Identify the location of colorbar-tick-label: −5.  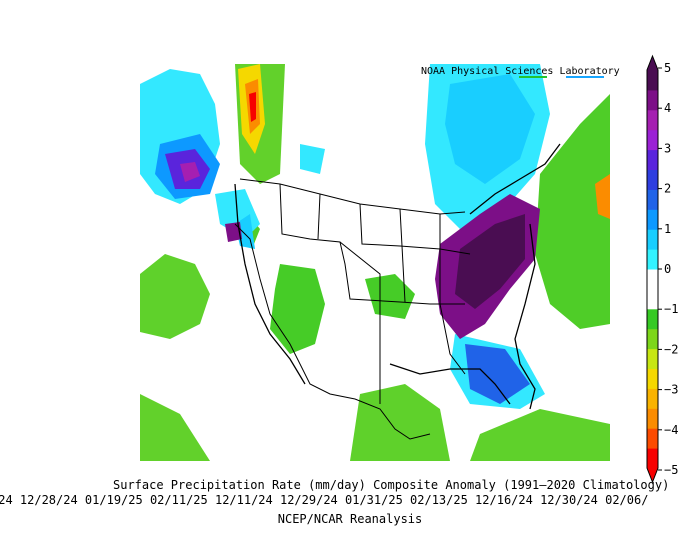
(671, 470).